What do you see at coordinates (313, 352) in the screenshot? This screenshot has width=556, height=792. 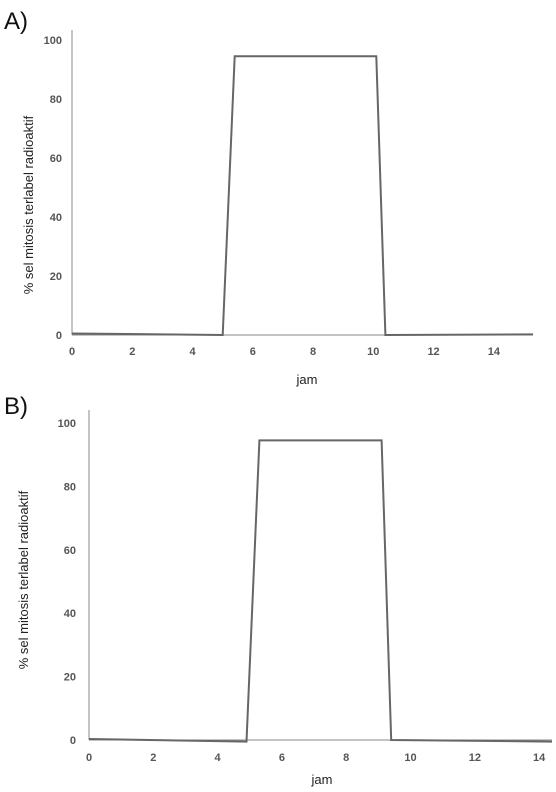 I see `x-tick-label-a: 8` at bounding box center [313, 352].